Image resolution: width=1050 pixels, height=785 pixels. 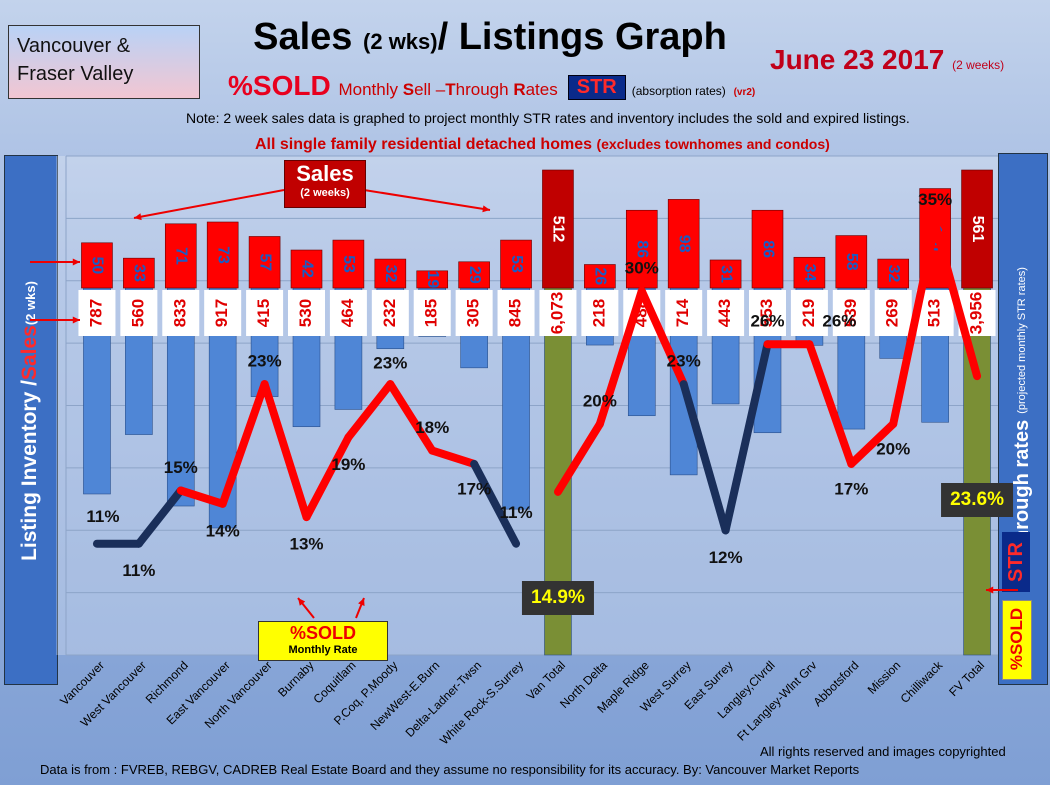 What do you see at coordinates (450, 89) in the screenshot?
I see `subtitle-t: T` at bounding box center [450, 89].